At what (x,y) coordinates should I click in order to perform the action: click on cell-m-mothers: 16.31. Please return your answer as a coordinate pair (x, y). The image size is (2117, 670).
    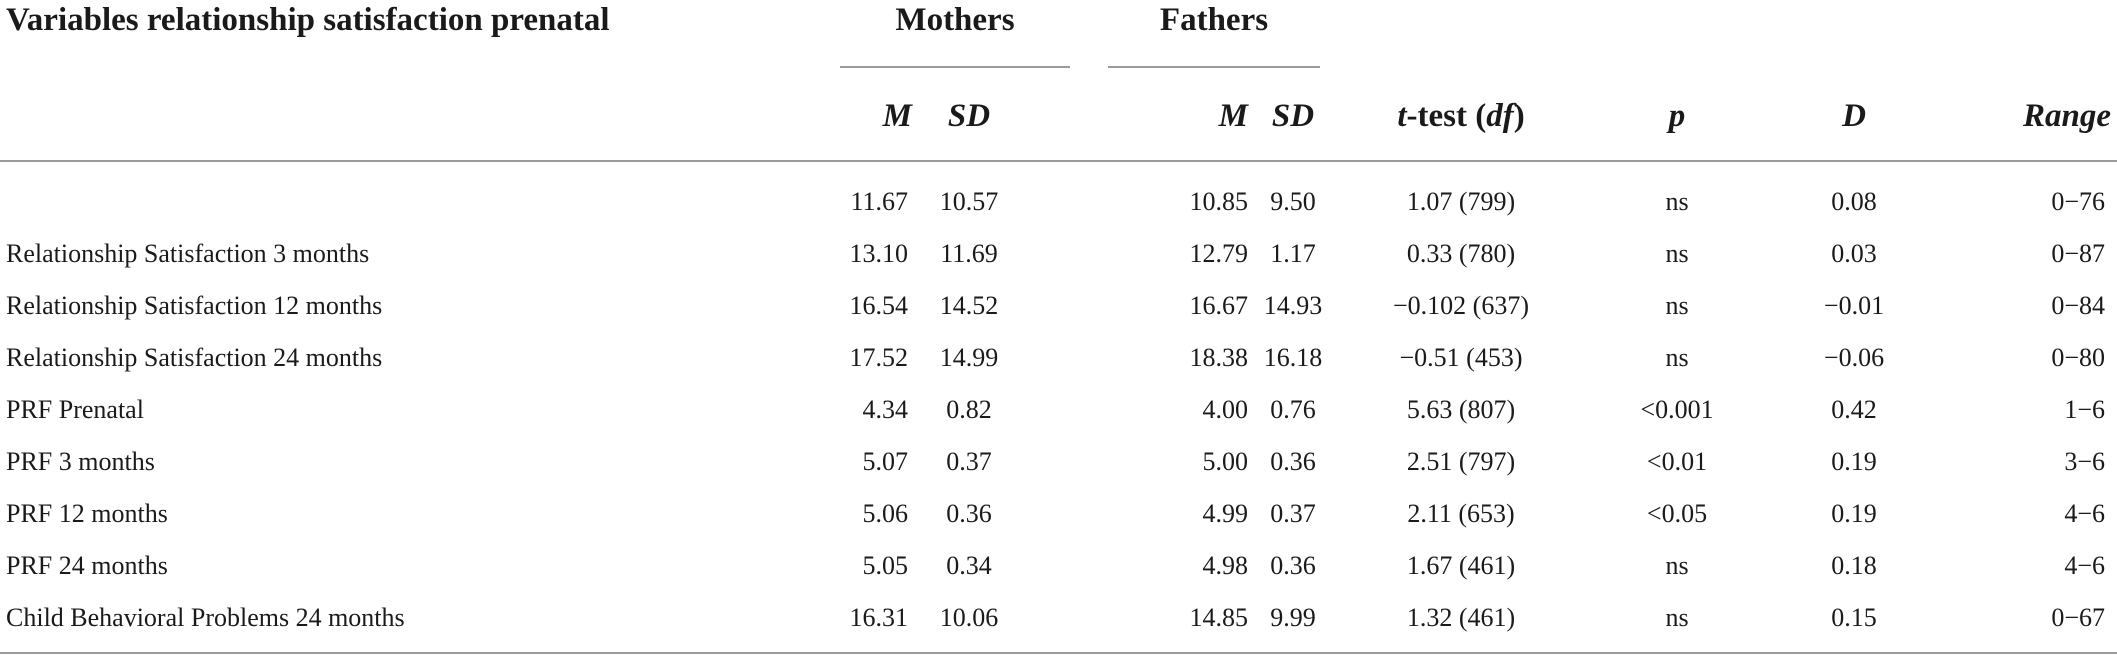
    Looking at the image, I should click on (804, 623).